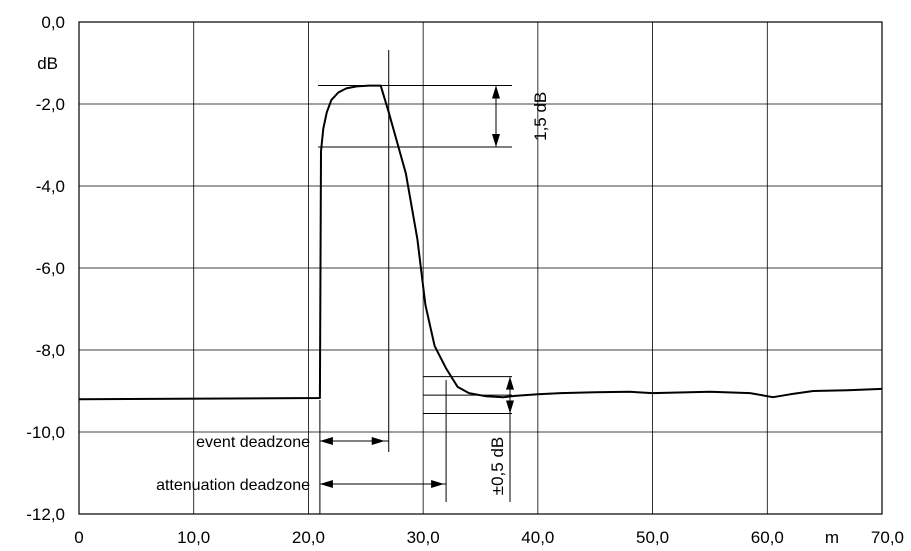 The width and height of the screenshot is (911, 551). I want to click on annotation-0-5-db-label: ±0,5 dB, so click(497, 466).